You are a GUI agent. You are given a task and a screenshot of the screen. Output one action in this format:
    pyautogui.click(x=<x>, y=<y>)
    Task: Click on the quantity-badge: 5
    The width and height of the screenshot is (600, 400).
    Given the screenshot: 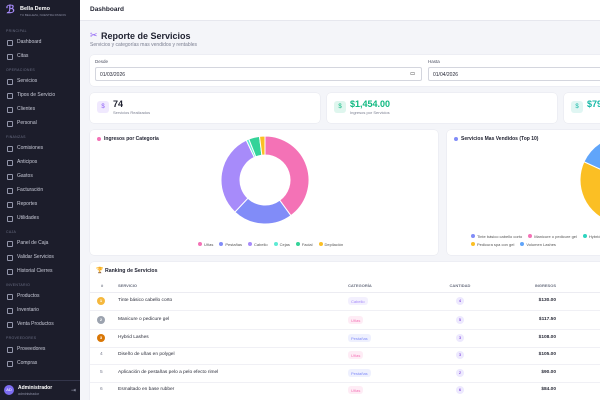 What is the action you would take?
    pyautogui.click(x=460, y=320)
    